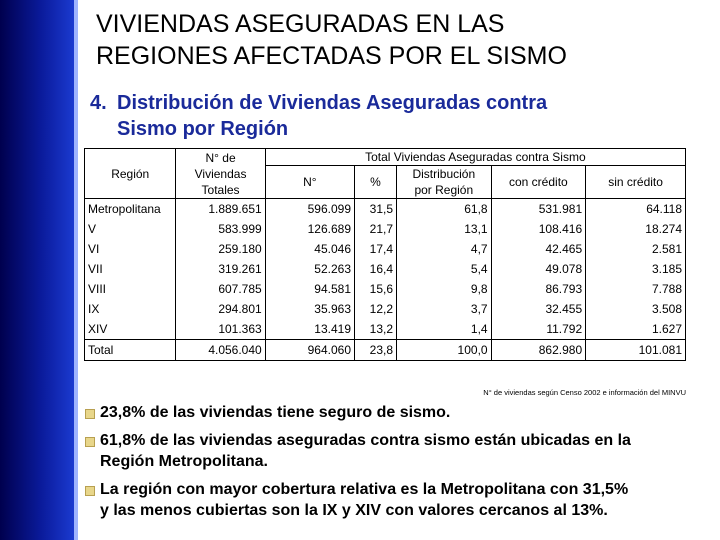 This screenshot has height=540, width=720. Describe the element at coordinates (310, 208) in the screenshot. I see `cell-num: 596.099` at that location.